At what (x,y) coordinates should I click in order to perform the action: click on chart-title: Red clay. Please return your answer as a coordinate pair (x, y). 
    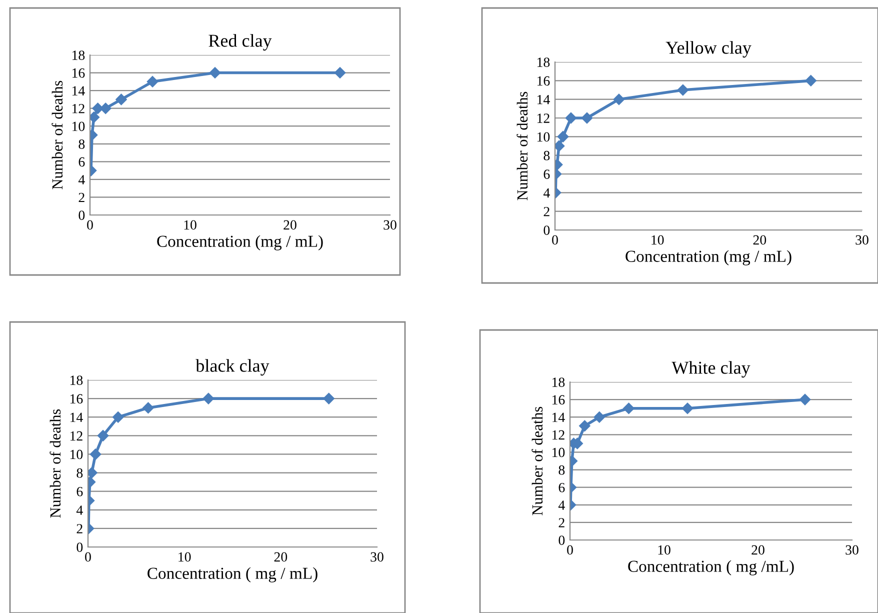
    Looking at the image, I should click on (240, 42).